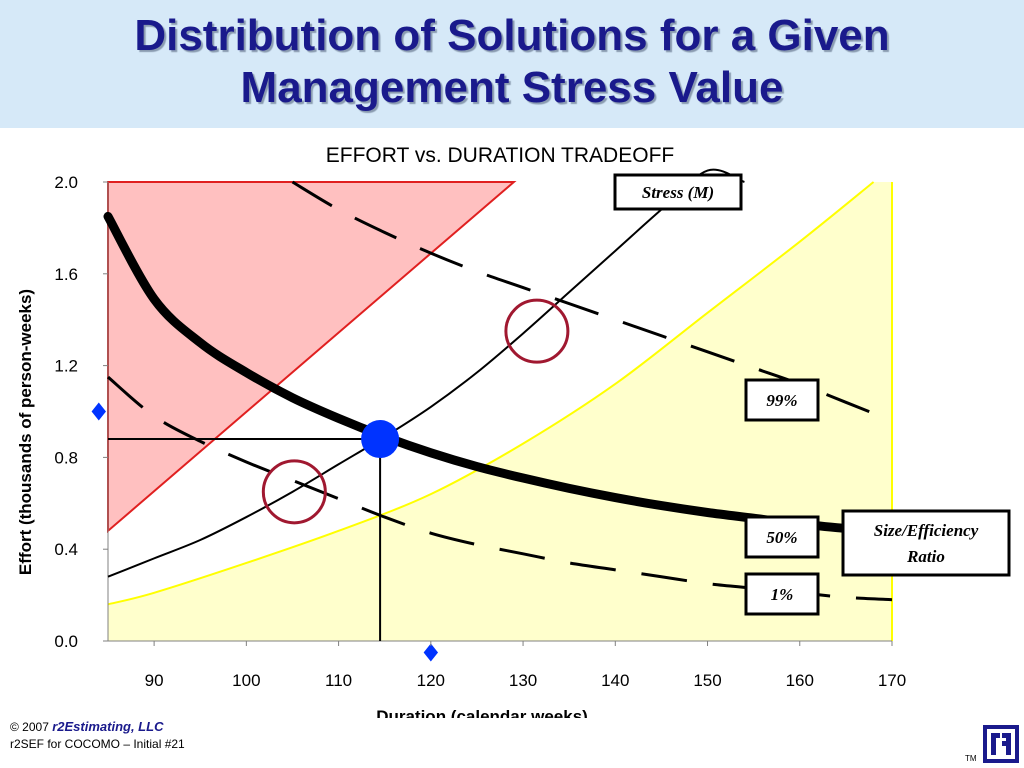 Image resolution: width=1024 pixels, height=768 pixels. What do you see at coordinates (66, 549) in the screenshot?
I see `y-tick-label-1: 0.4` at bounding box center [66, 549].